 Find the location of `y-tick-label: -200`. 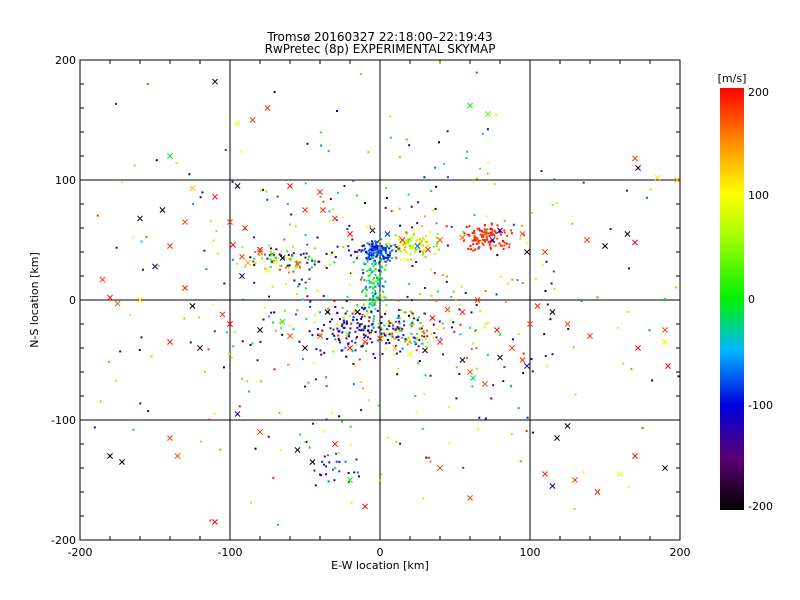

y-tick-label: -200 is located at coordinates (63, 540).